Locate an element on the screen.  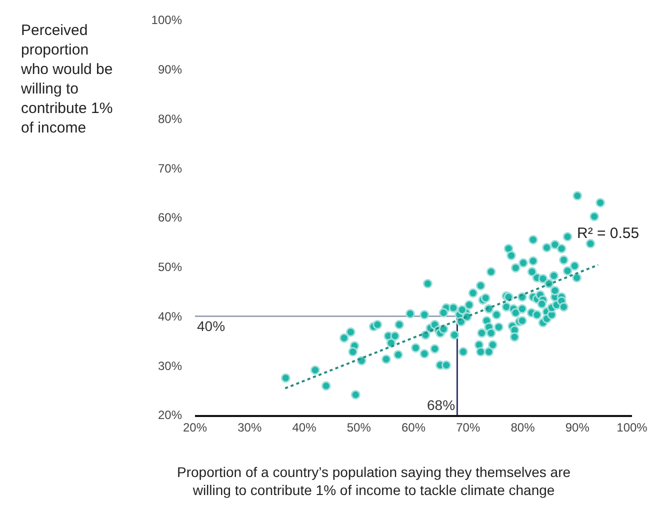
x-axis-title: Proportion of a country’s population saying they themselves are willing to contribute 1% of income to tackle climate change is located at coordinates (374, 481).